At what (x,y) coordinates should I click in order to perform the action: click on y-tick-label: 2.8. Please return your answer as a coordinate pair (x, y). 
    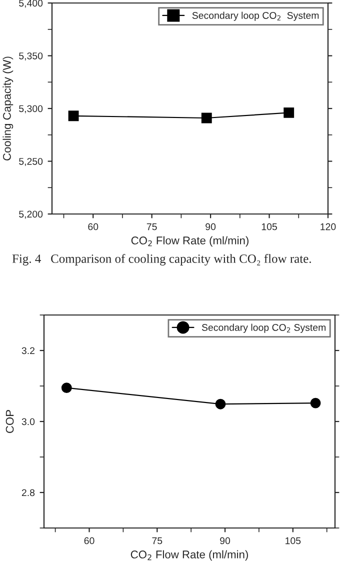
    Looking at the image, I should click on (28, 492).